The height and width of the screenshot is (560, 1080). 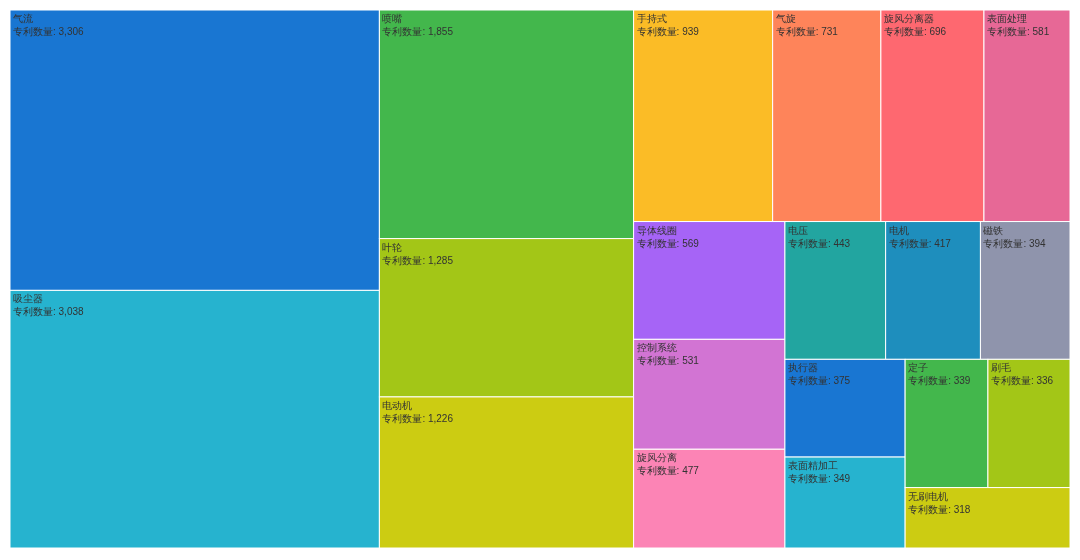 I want to click on category-label: 电机, so click(x=898, y=230).